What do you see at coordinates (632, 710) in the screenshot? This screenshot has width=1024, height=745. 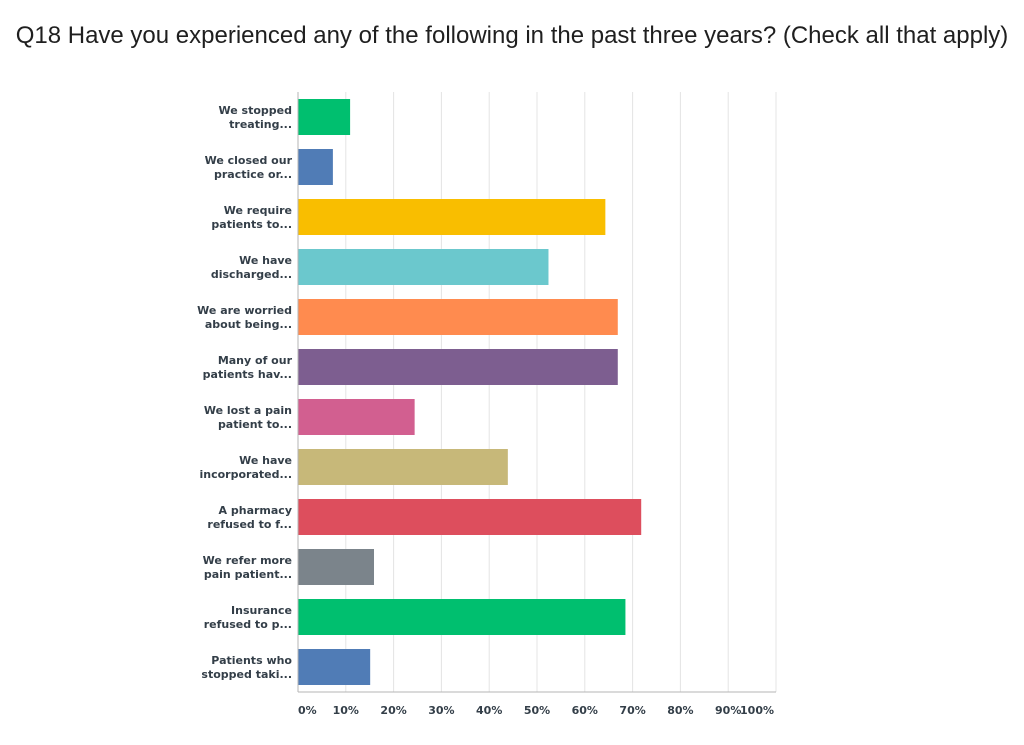 I see `x-tick-label: 70%` at bounding box center [632, 710].